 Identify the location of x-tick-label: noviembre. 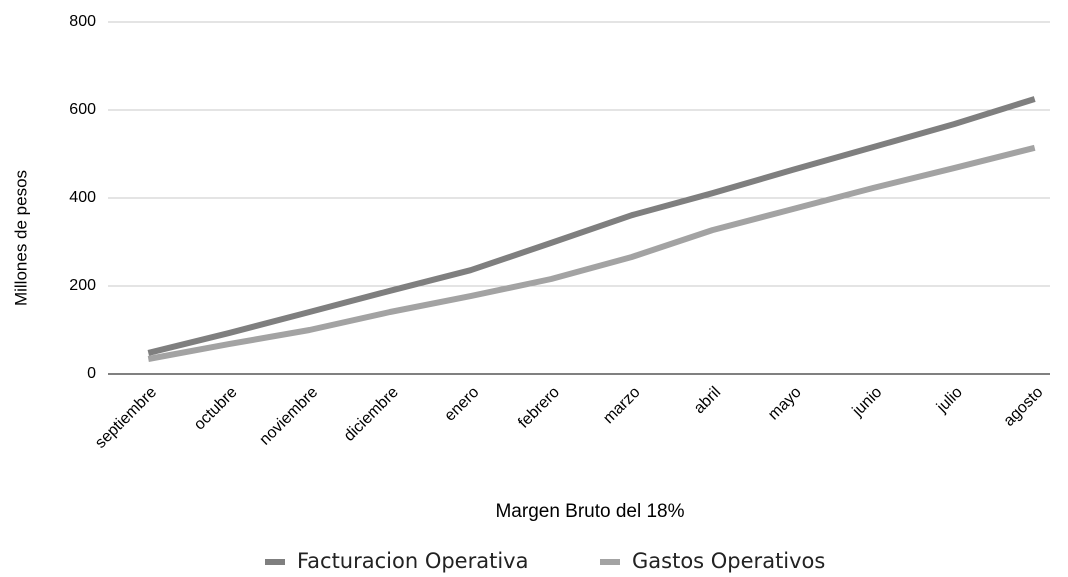
(288, 416).